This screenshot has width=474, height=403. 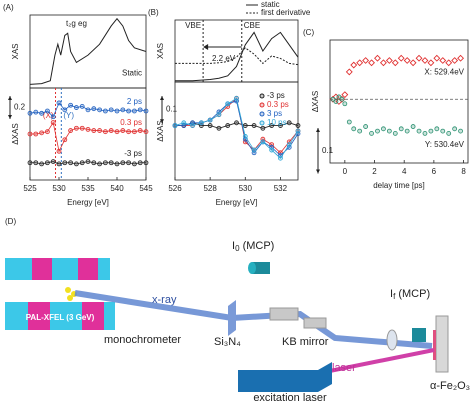 I want to click on x-tick-label: 530, so click(x=246, y=188).